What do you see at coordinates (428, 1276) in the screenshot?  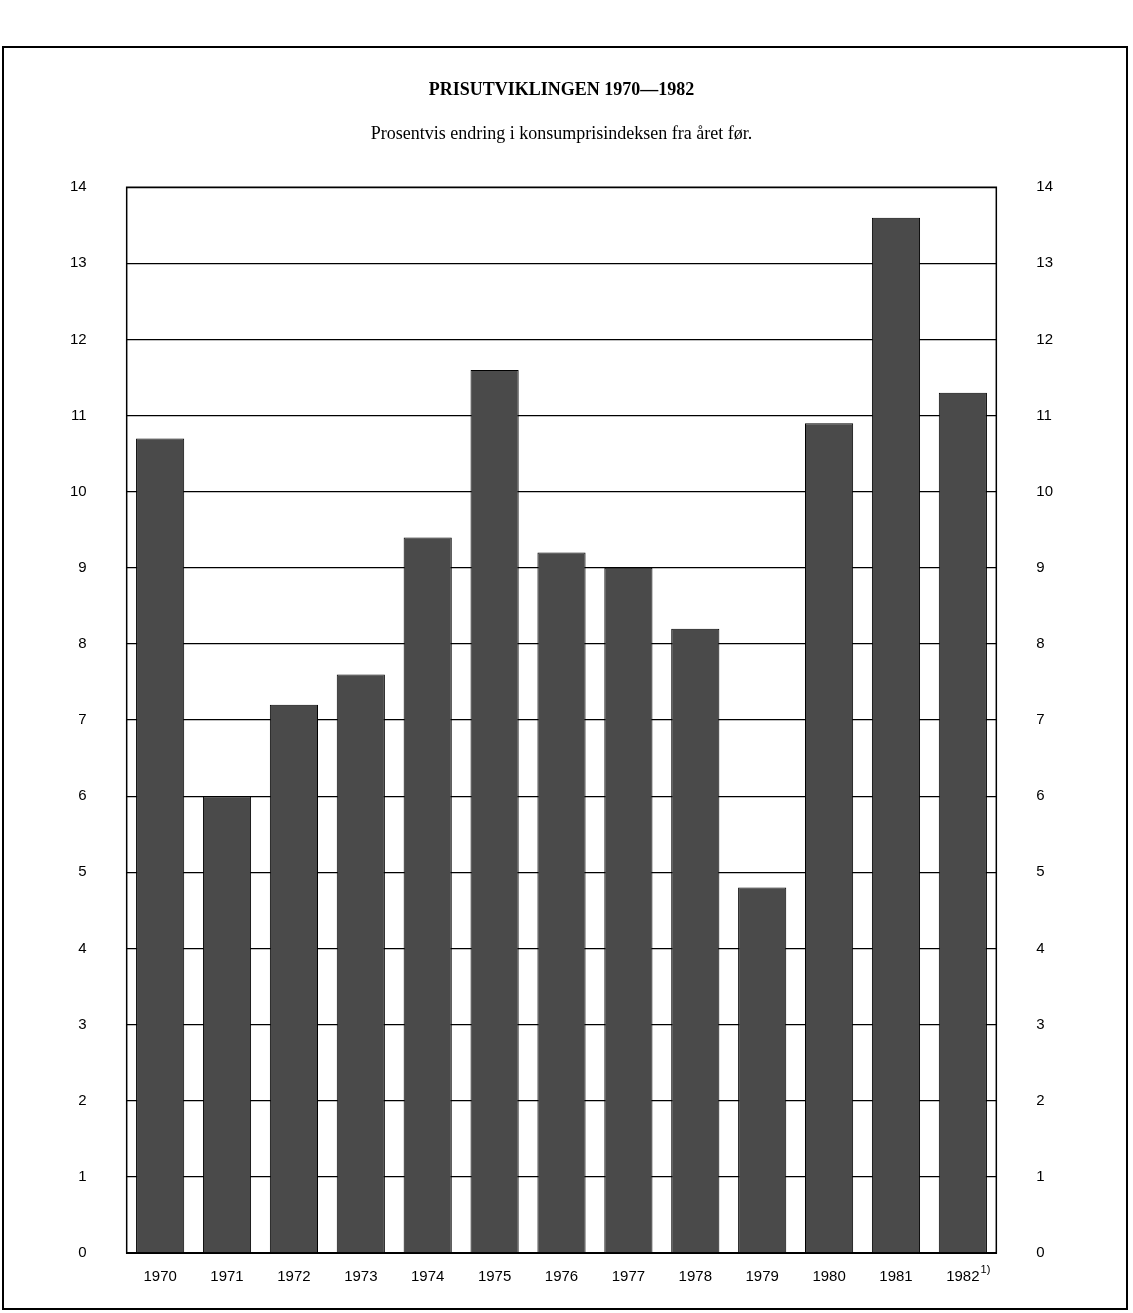 I see `x-tick-label: 1974` at bounding box center [428, 1276].